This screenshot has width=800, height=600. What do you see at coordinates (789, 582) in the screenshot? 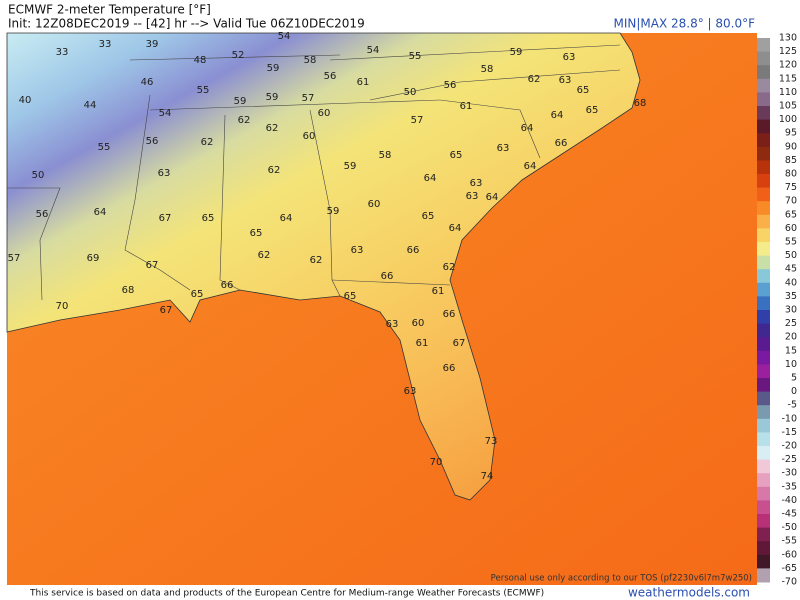
I see `colorbar-label: -70` at bounding box center [789, 582].